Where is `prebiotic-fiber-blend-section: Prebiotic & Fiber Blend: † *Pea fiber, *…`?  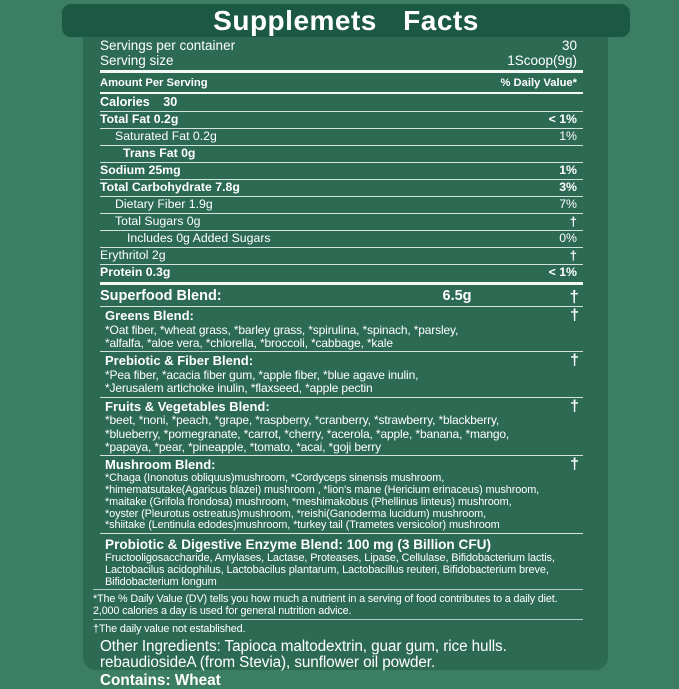
prebiotic-fiber-blend-section: Prebiotic & Fiber Blend: † *Pea fiber, *… is located at coordinates (341, 373).